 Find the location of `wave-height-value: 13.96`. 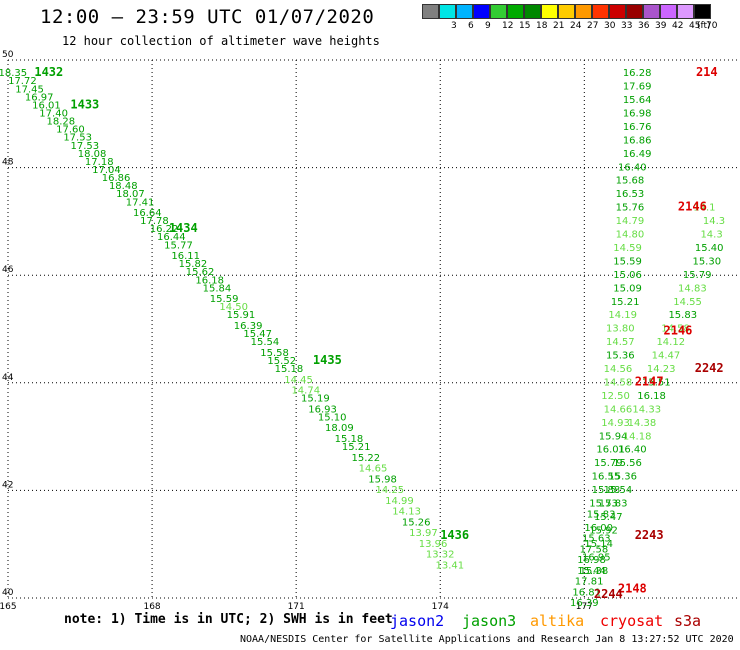

wave-height-value: 13.96 is located at coordinates (433, 544).